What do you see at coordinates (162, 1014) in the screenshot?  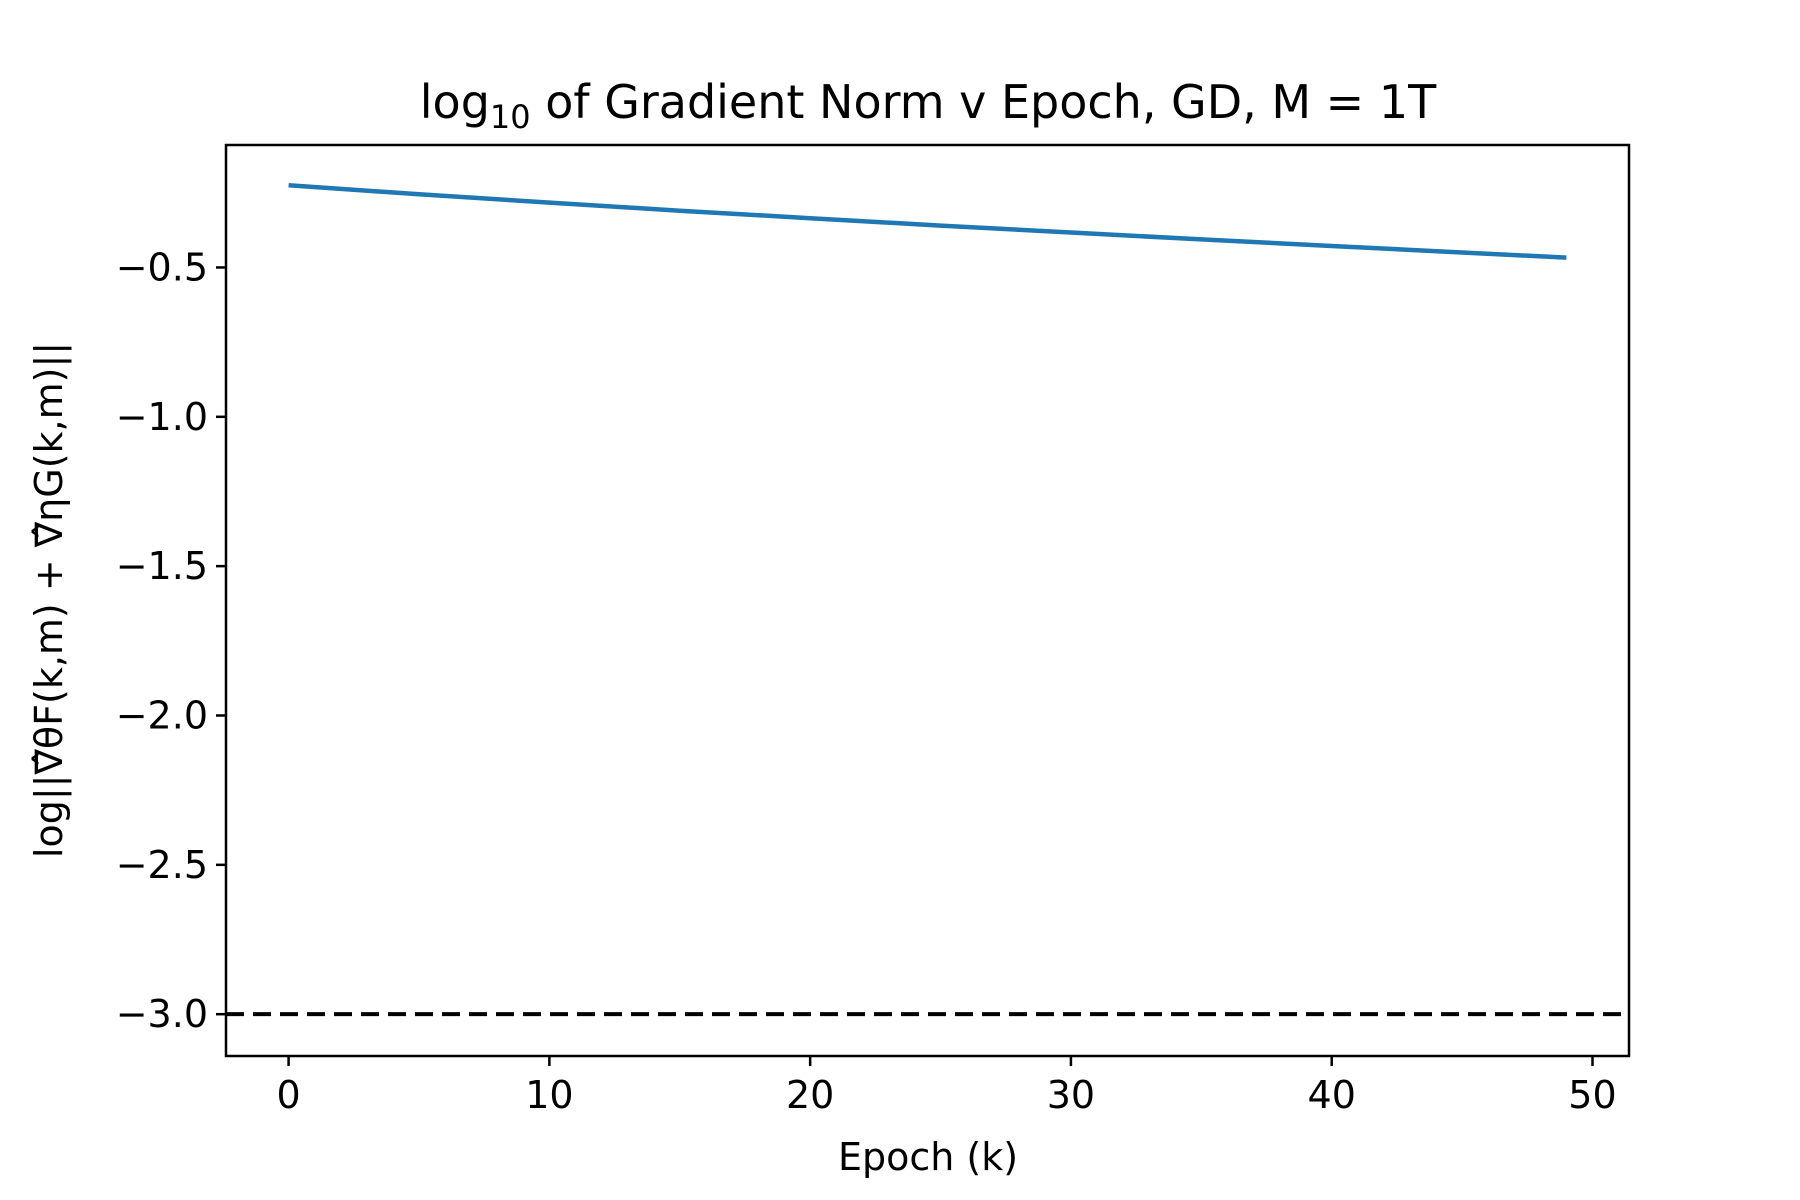 I see `y-tick-label: −3.0` at bounding box center [162, 1014].